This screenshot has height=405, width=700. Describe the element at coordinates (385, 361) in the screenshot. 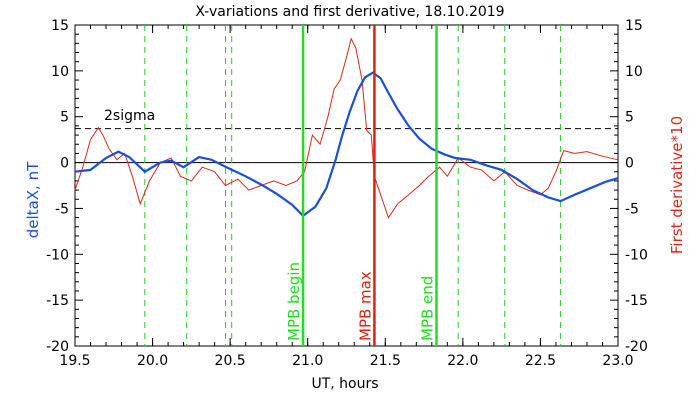

I see `x-tick-label: 21.5` at that location.